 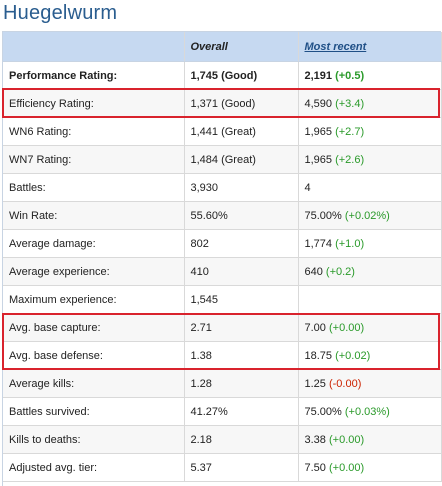 I want to click on header-most-recent: Most recent, so click(x=370, y=47).